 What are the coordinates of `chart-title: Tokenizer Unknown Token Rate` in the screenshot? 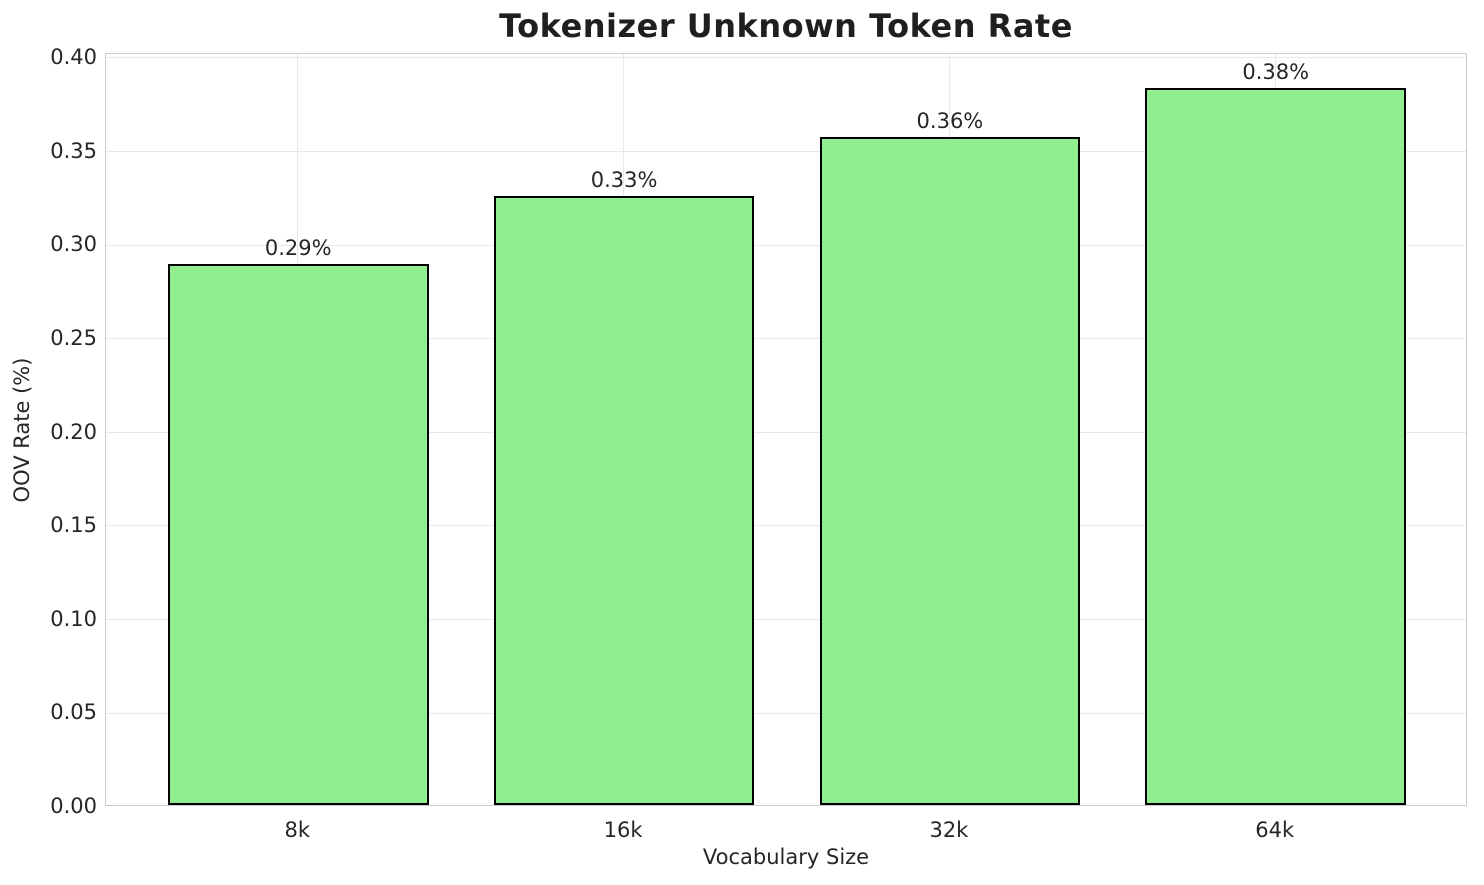 It's located at (786, 26).